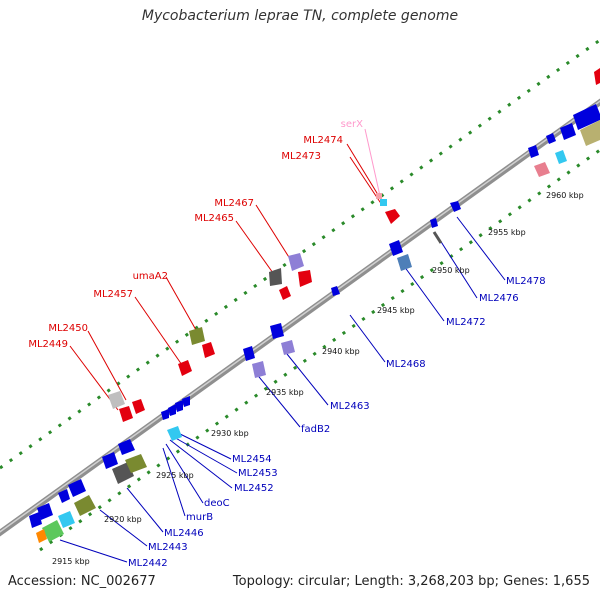  I want to click on gene-ML2468, so click(335, 291).